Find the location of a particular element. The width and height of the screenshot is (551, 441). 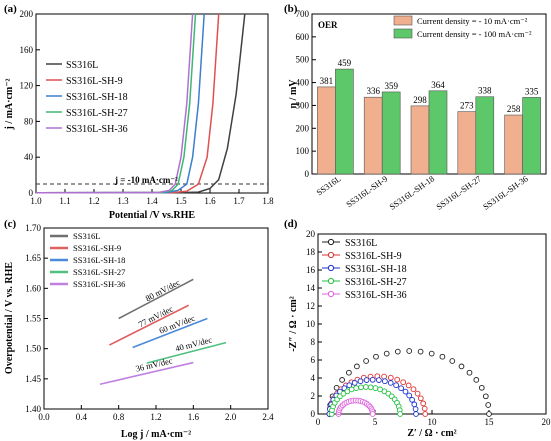

panel-b-ytick-label: 200 is located at coordinates (303, 128).